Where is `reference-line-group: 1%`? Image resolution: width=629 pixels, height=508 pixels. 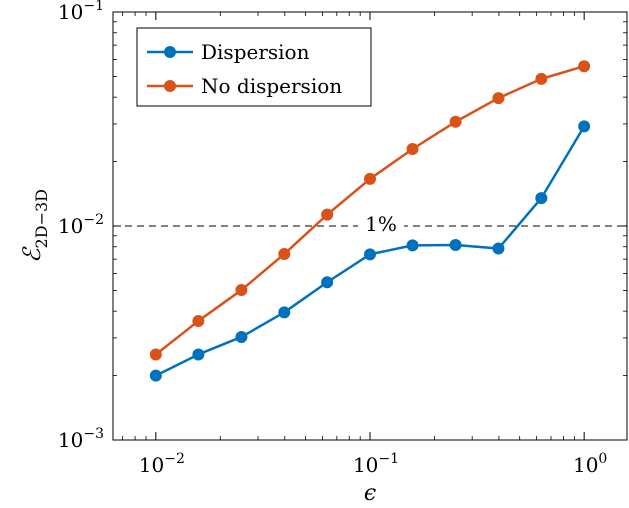
reference-line-group: 1% is located at coordinates (370, 221).